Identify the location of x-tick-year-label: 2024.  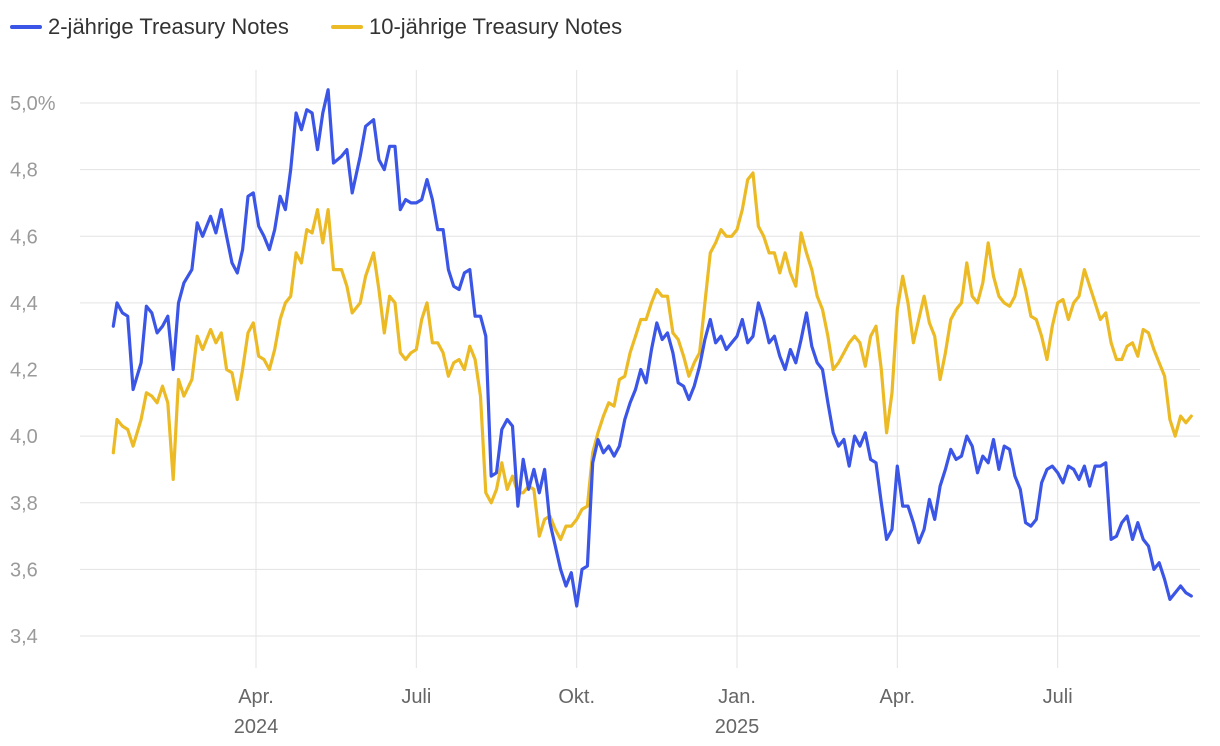
(256, 727).